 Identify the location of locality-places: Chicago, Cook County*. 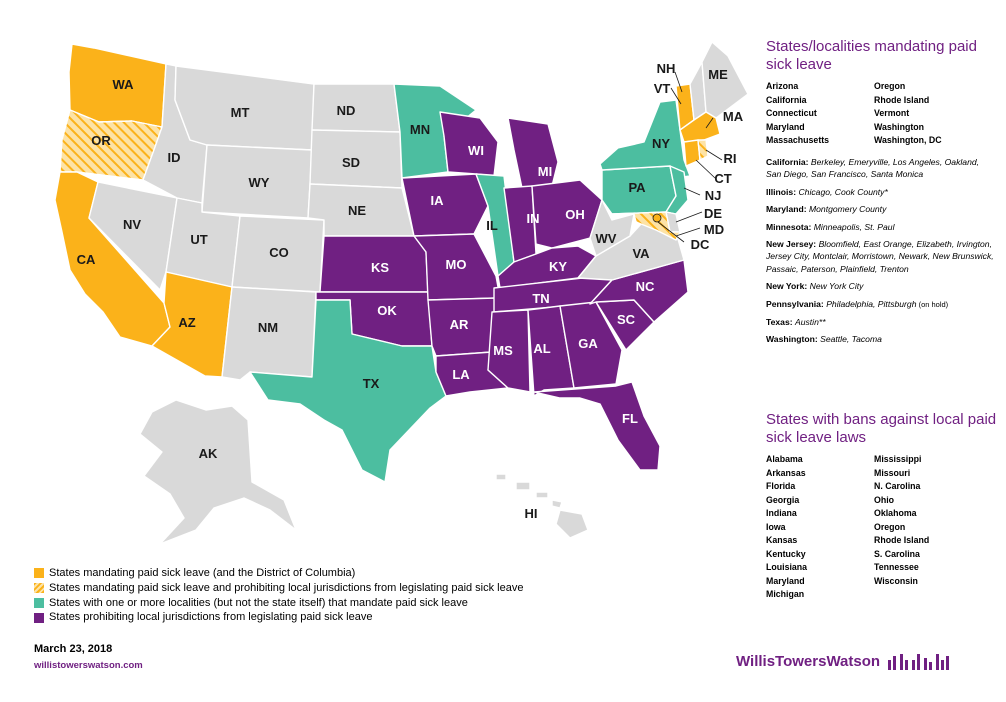
(843, 191).